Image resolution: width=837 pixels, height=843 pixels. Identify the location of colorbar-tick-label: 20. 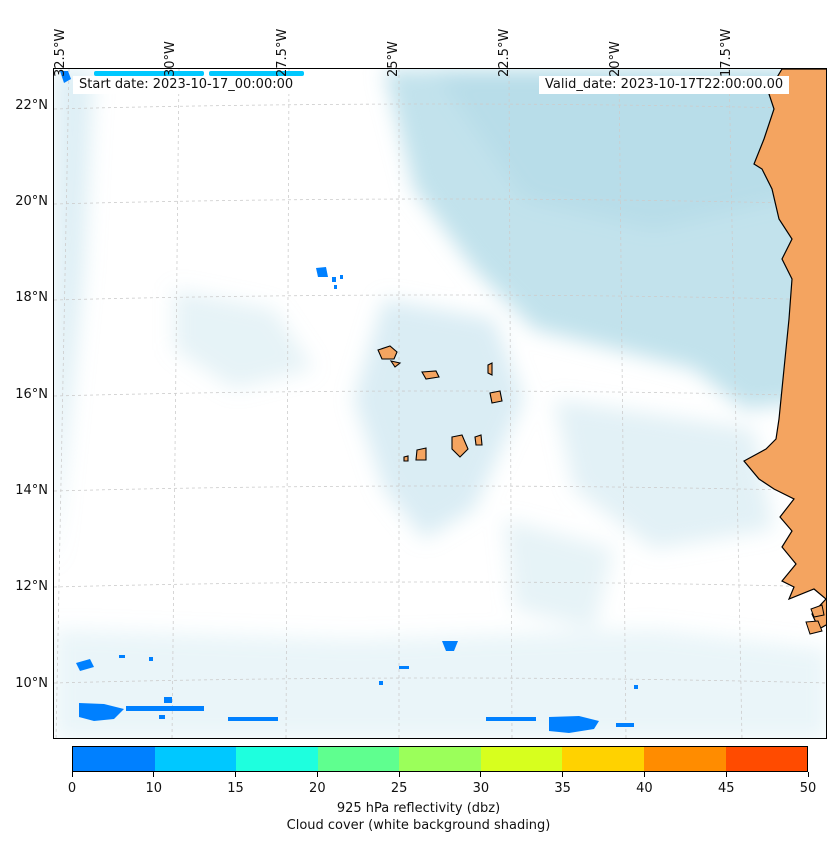
(317, 788).